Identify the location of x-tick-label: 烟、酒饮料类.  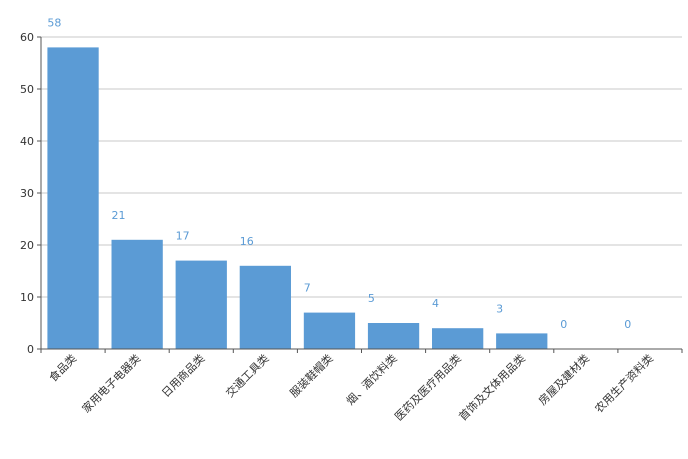
(371, 379).